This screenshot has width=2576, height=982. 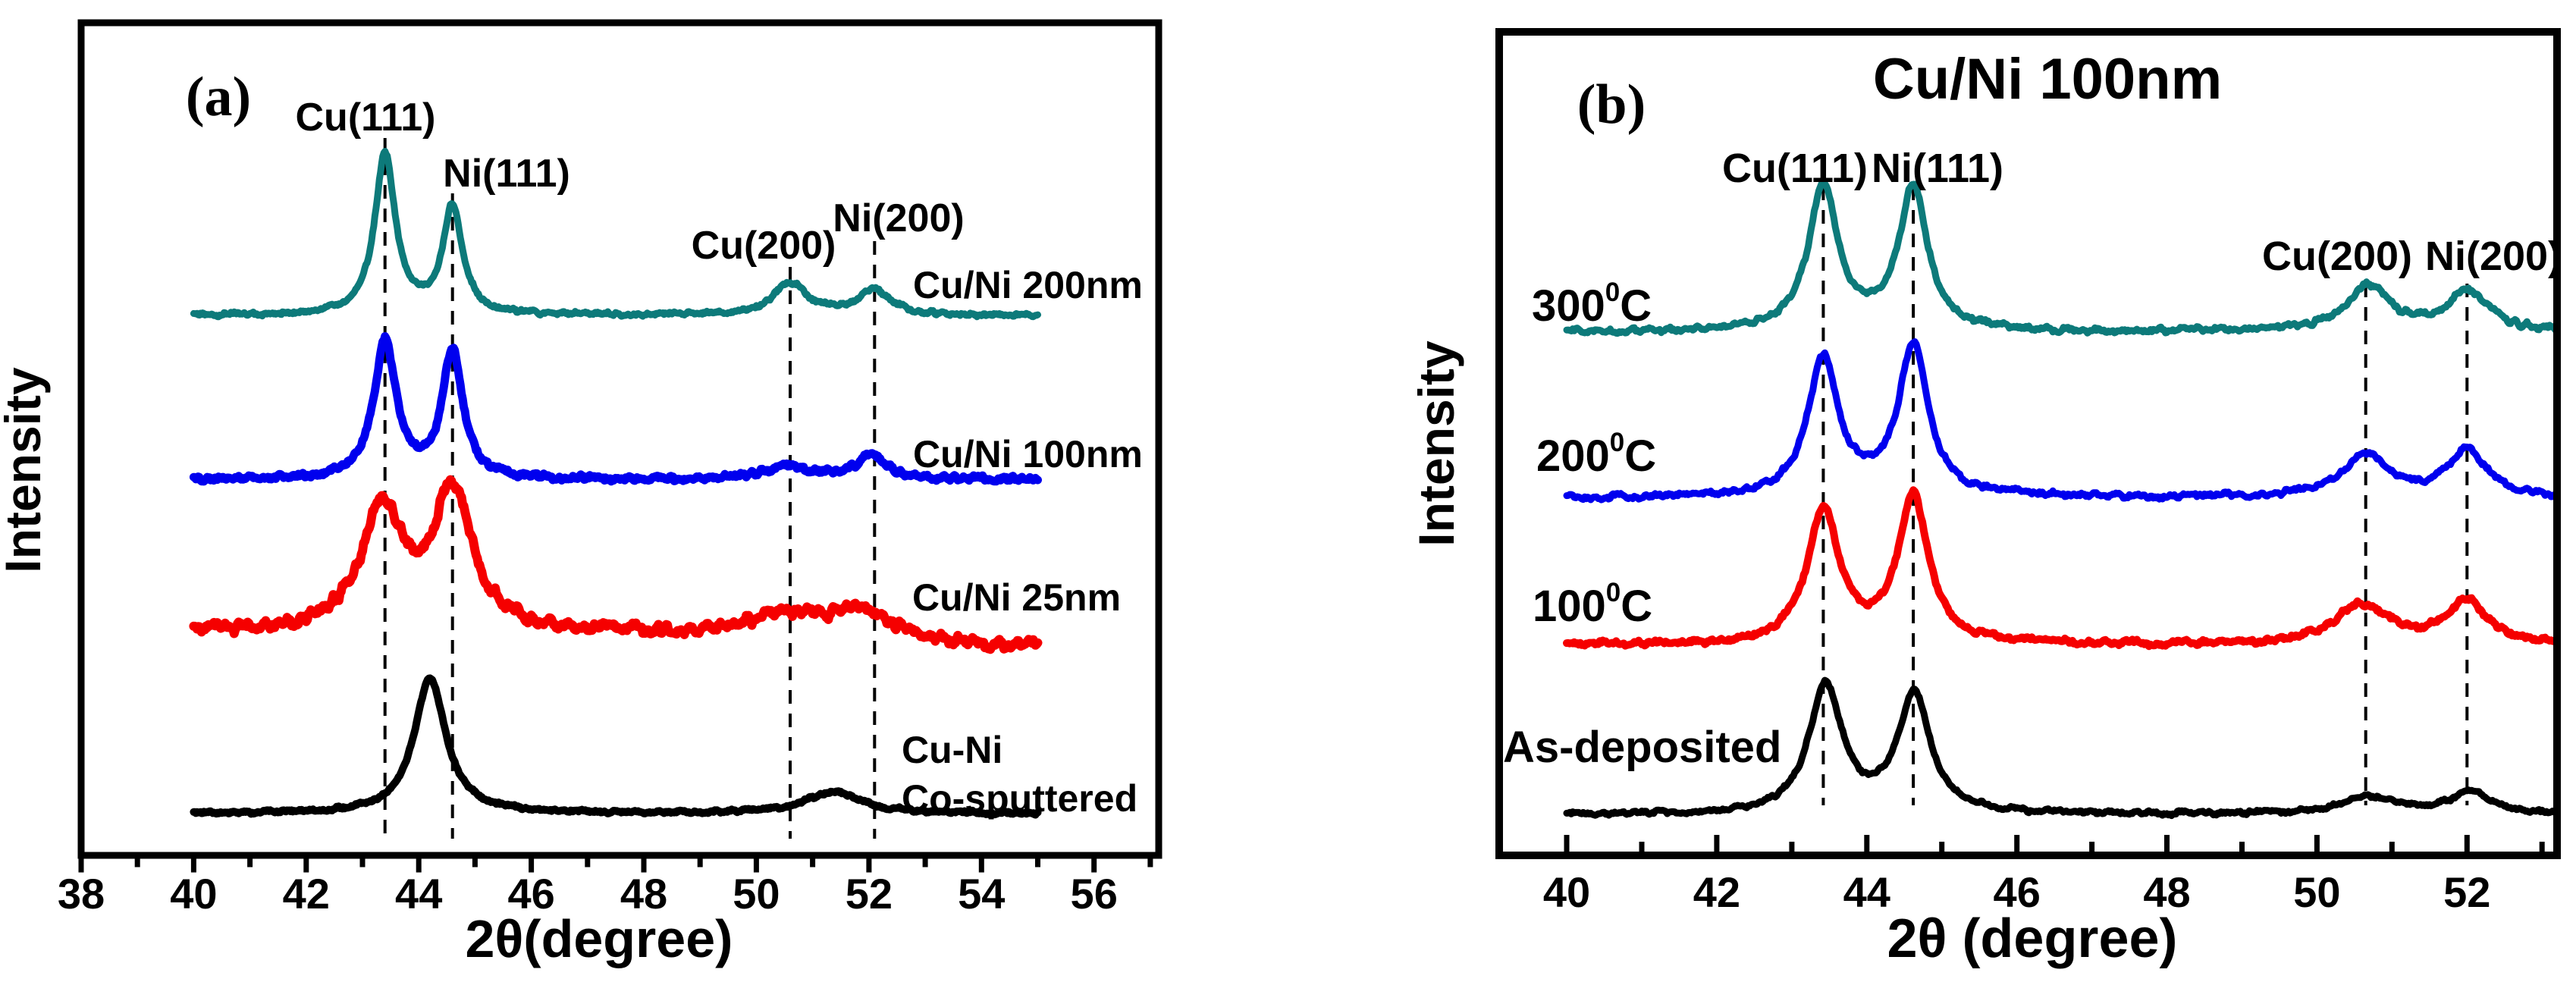 I want to click on x-axis-title-b: 2θ (degree), so click(x=2032, y=938).